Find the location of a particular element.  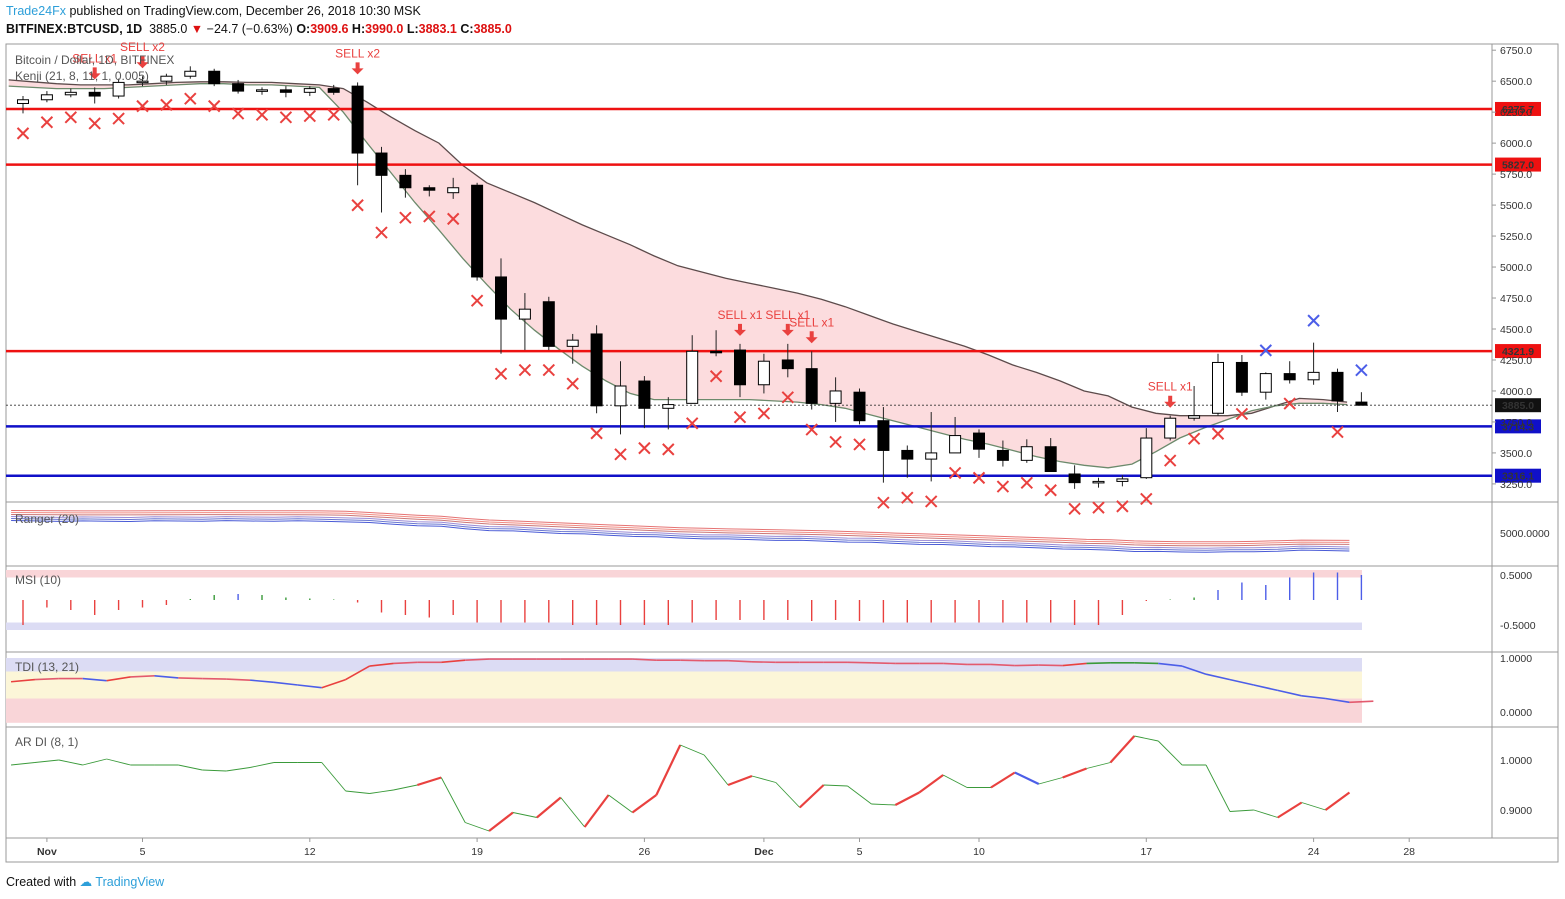

publisher-name: Trade24Fx is located at coordinates (36, 11).